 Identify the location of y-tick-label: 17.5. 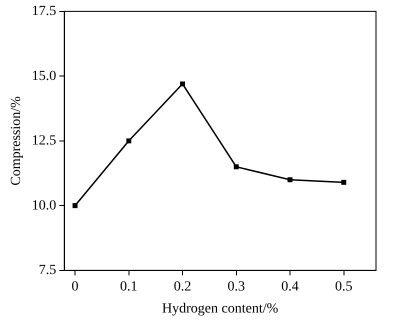
(44, 12).